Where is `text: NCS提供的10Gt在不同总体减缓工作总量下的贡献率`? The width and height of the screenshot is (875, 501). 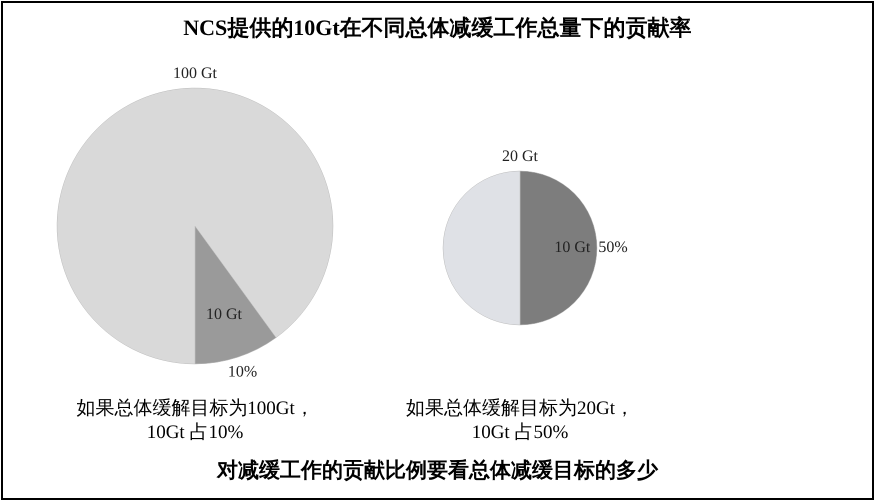
text: NCS提供的10Gt在不同总体减缓工作总量下的贡献率 is located at coordinates (437, 27).